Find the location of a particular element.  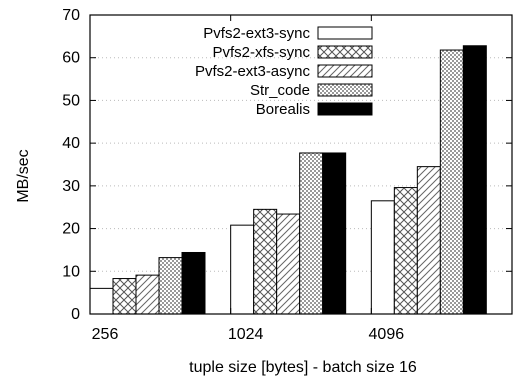

y-axis-label: MB/sec is located at coordinates (23, 175).